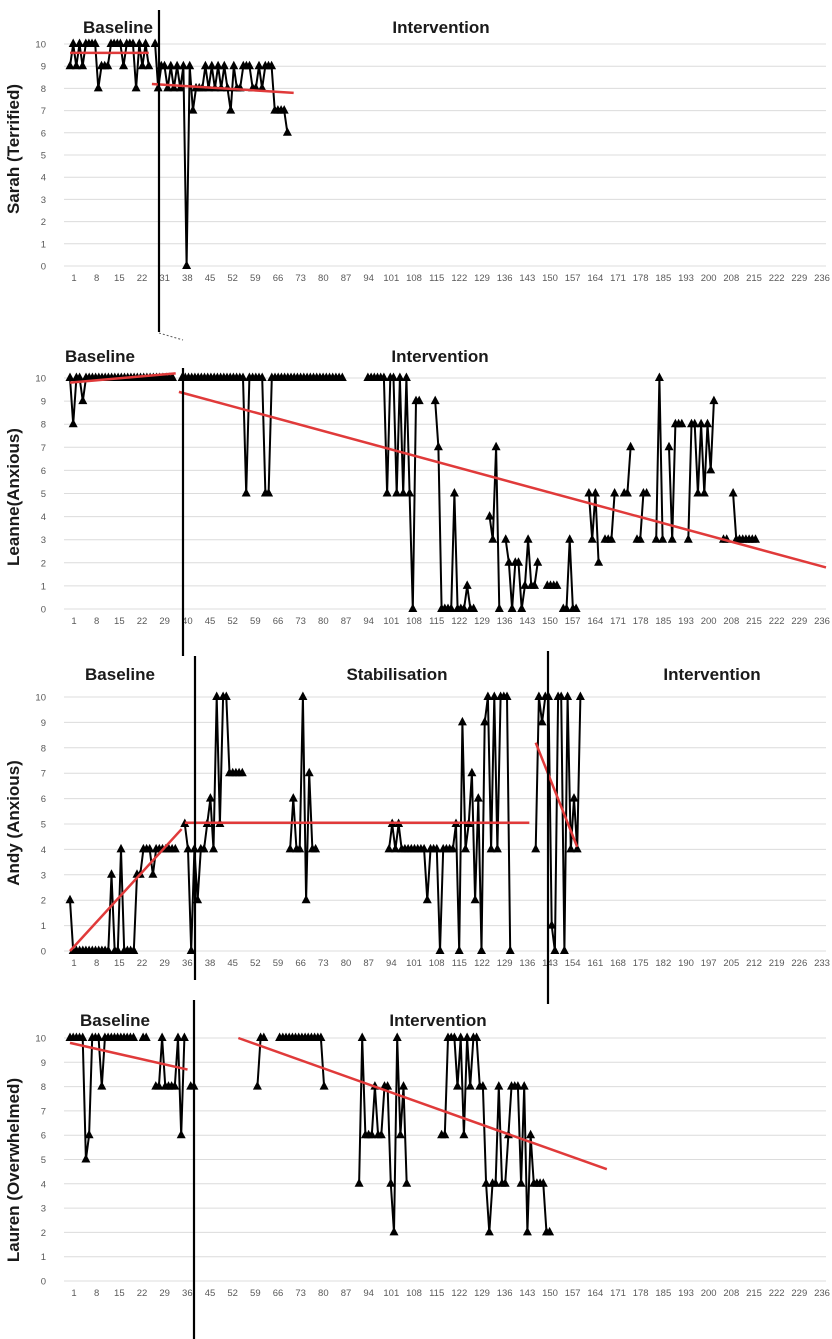 This screenshot has width=832, height=1339. I want to click on x-tick-label: 229, so click(799, 1293).